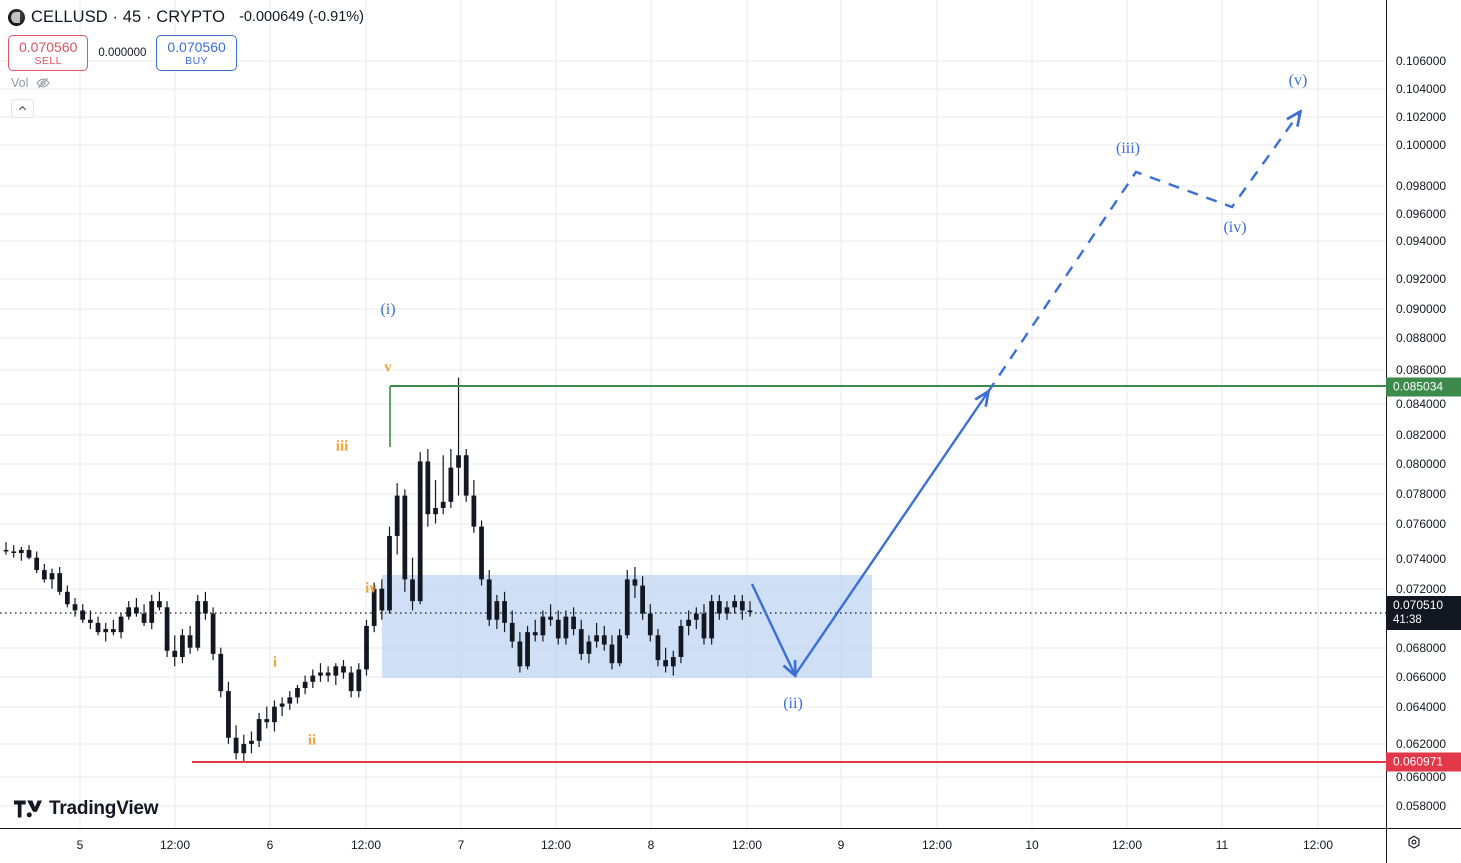 The width and height of the screenshot is (1461, 863). Describe the element at coordinates (1423, 387) in the screenshot. I see `resistance-price-tag: 0.085034` at that location.